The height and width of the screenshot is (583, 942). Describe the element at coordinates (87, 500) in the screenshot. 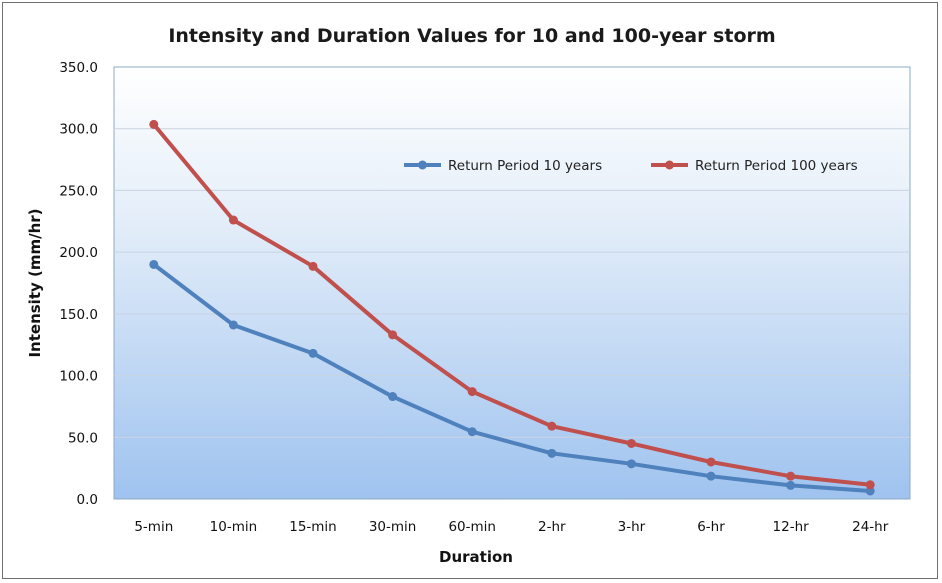

I see `y-tick-label: 0.0` at that location.